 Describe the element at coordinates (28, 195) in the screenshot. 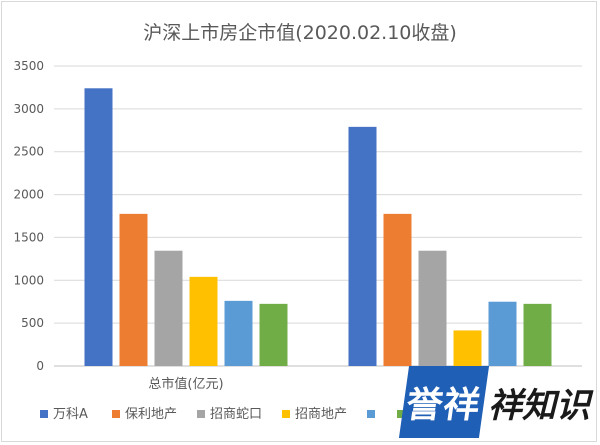

I see `y-tick-label: 2000` at that location.